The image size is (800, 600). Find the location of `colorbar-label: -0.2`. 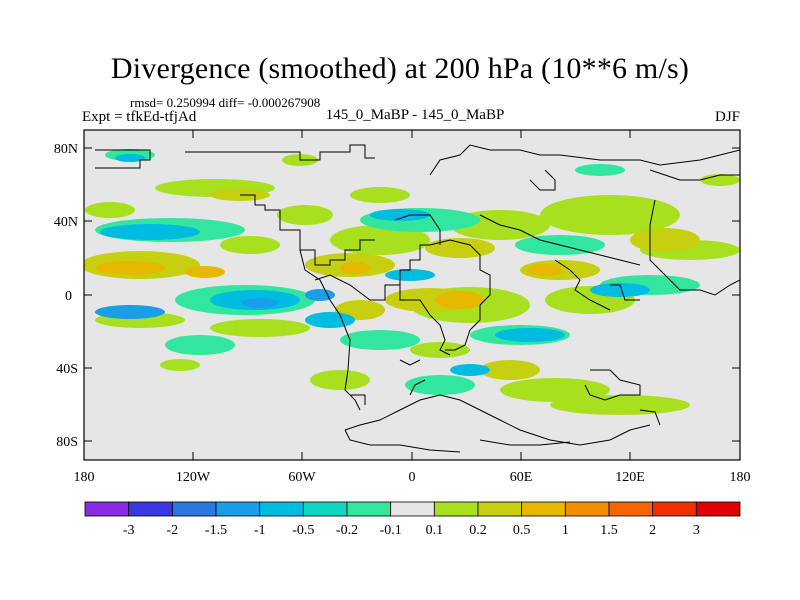

colorbar-label: -0.2 is located at coordinates (347, 530).